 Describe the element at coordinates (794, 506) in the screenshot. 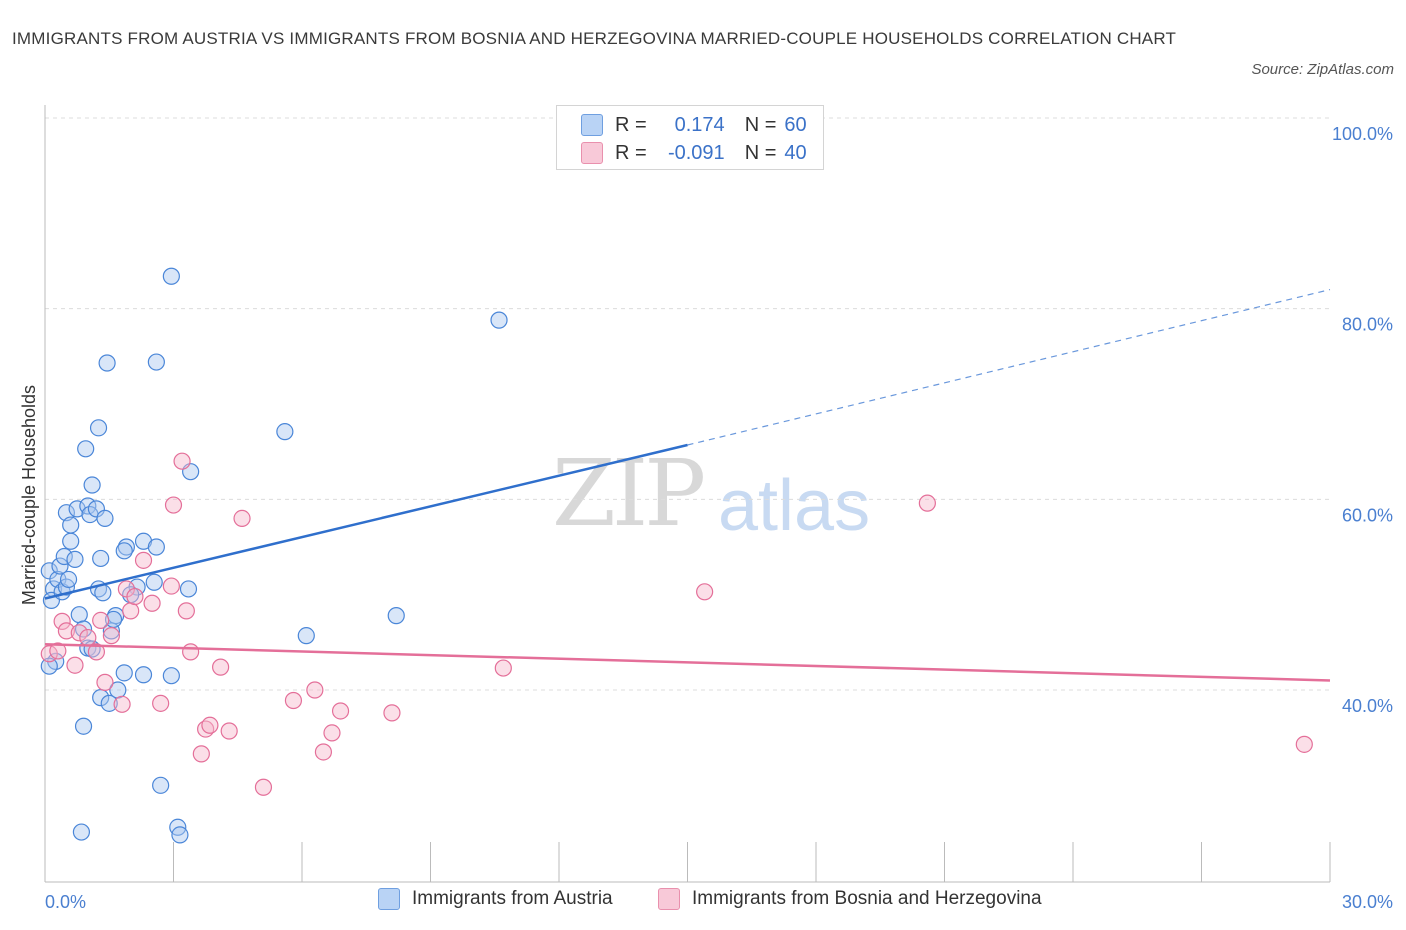

I see `watermark-atlas: atlas` at that location.